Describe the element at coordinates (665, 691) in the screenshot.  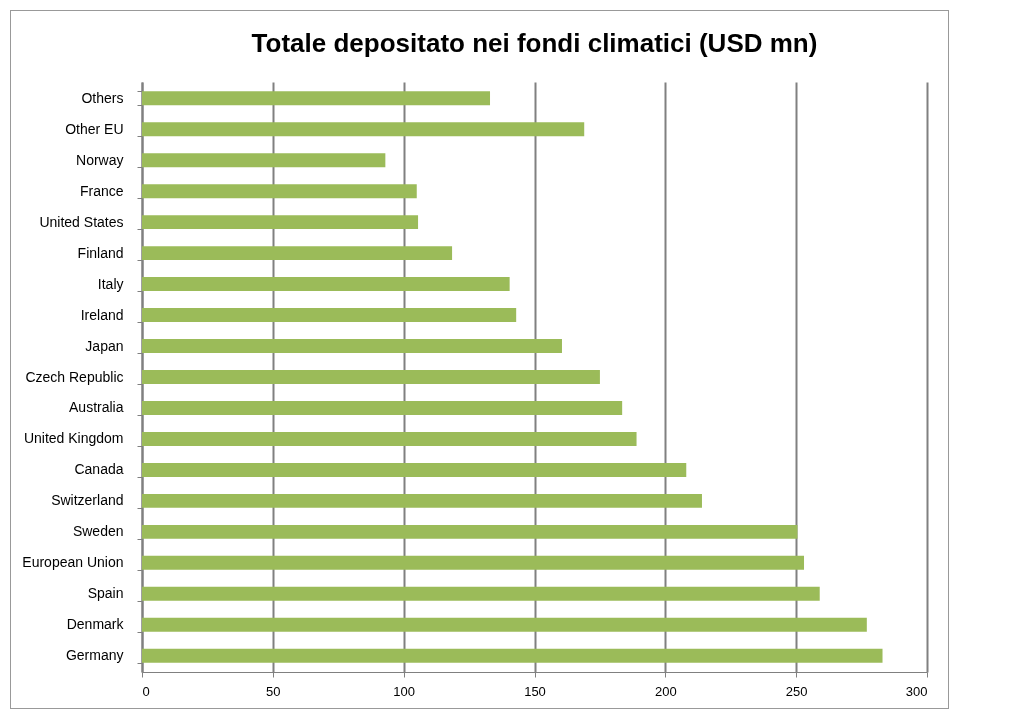
I see `x-tick-label: 200` at that location.